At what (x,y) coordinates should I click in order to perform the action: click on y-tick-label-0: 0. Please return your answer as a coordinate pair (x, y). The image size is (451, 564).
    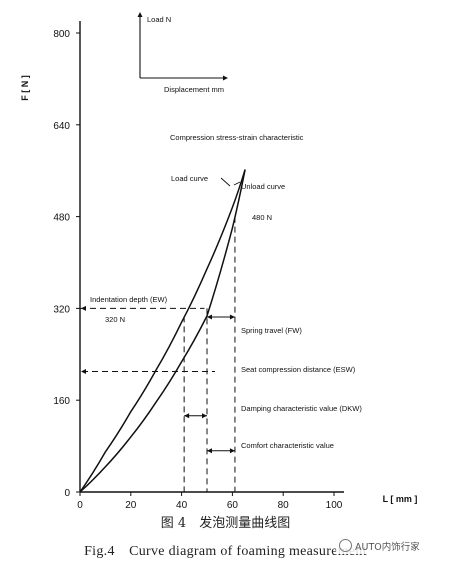
    Looking at the image, I should click on (67, 493).